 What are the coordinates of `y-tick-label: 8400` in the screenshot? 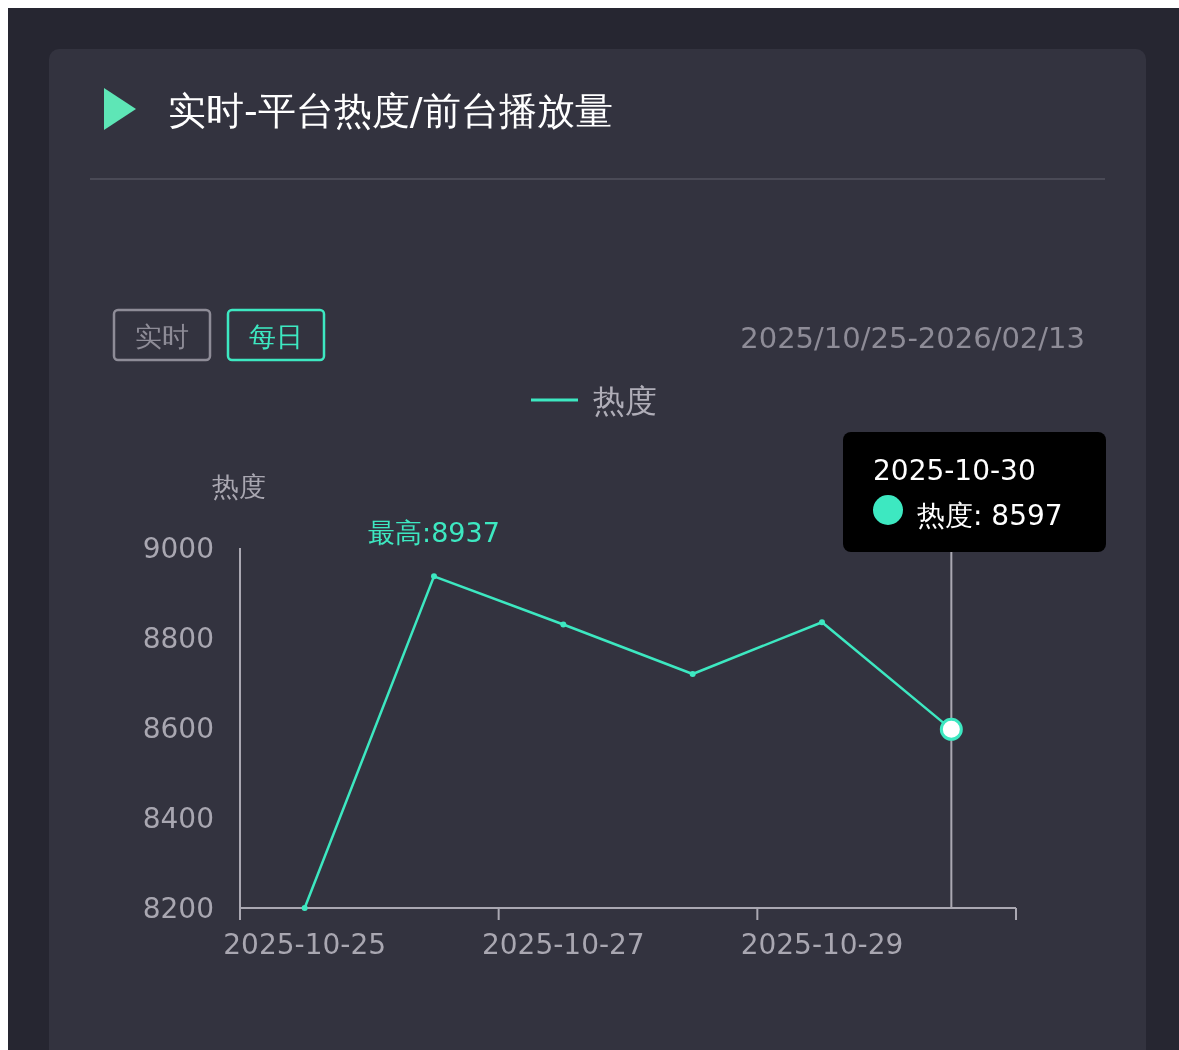 It's located at (178, 818).